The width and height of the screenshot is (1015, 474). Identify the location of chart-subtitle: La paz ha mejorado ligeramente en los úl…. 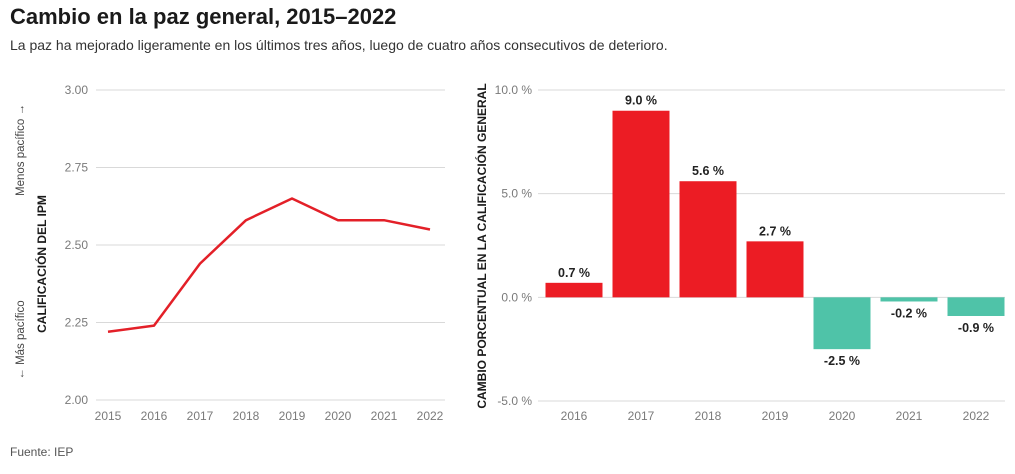
(339, 45).